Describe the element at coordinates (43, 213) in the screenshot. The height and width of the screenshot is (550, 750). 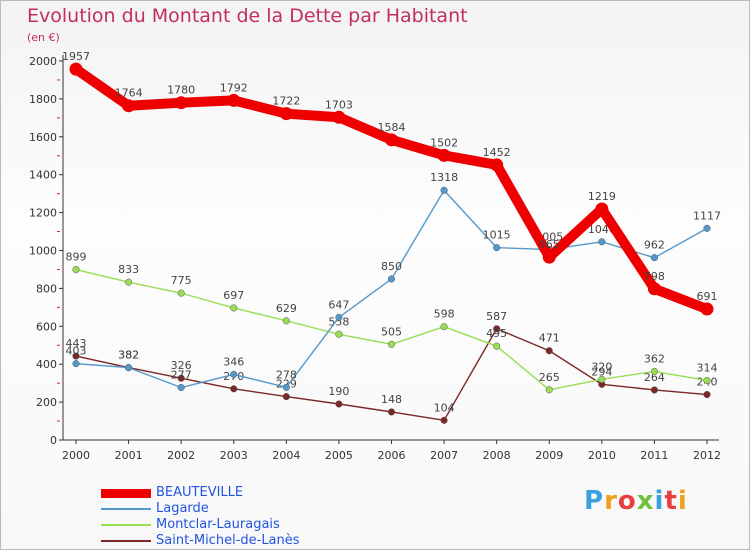
I see `y-tick-label: 1200` at that location.